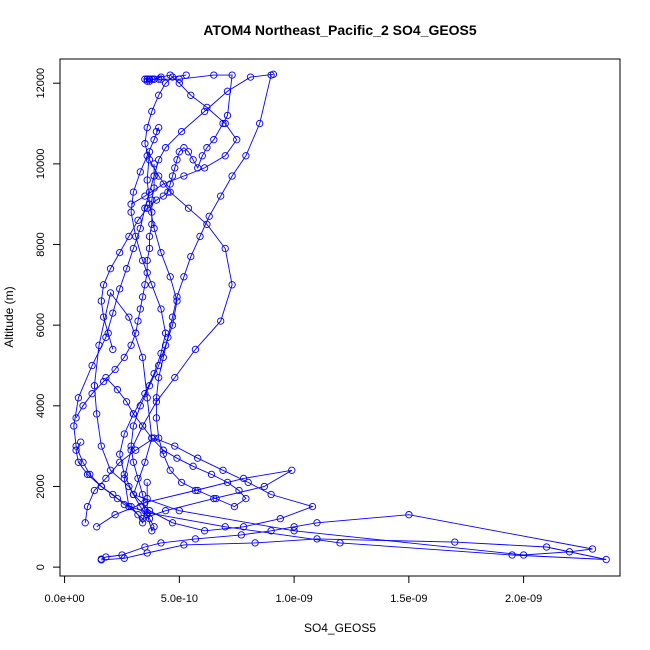 Image resolution: width=650 pixels, height=650 pixels. Describe the element at coordinates (340, 628) in the screenshot. I see `x-axis-title: SO4_GEOS5` at that location.